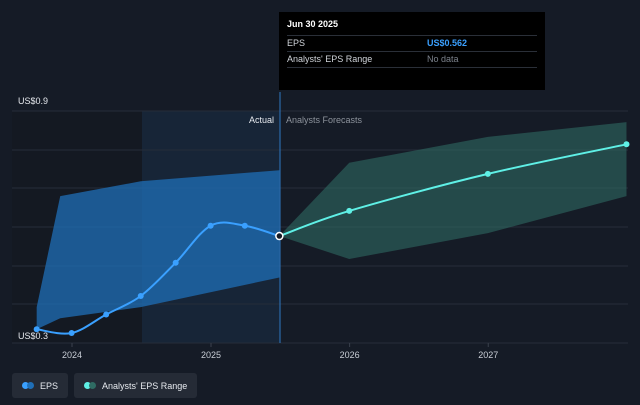  Describe the element at coordinates (324, 120) in the screenshot. I see `forecast-region-label: Analysts Forecasts` at that location.